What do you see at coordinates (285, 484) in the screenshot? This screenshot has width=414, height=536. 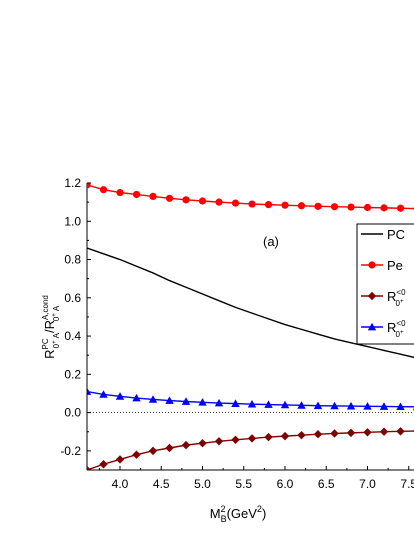 I see `x-tick-label: 6.0` at bounding box center [285, 484].